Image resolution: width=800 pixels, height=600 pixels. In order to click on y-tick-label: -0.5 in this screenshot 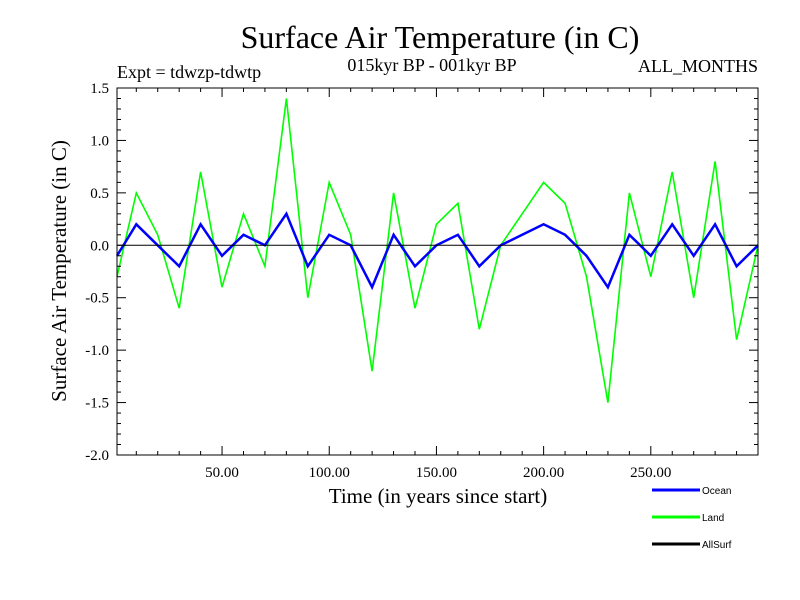, I will do `click(97, 299)`.